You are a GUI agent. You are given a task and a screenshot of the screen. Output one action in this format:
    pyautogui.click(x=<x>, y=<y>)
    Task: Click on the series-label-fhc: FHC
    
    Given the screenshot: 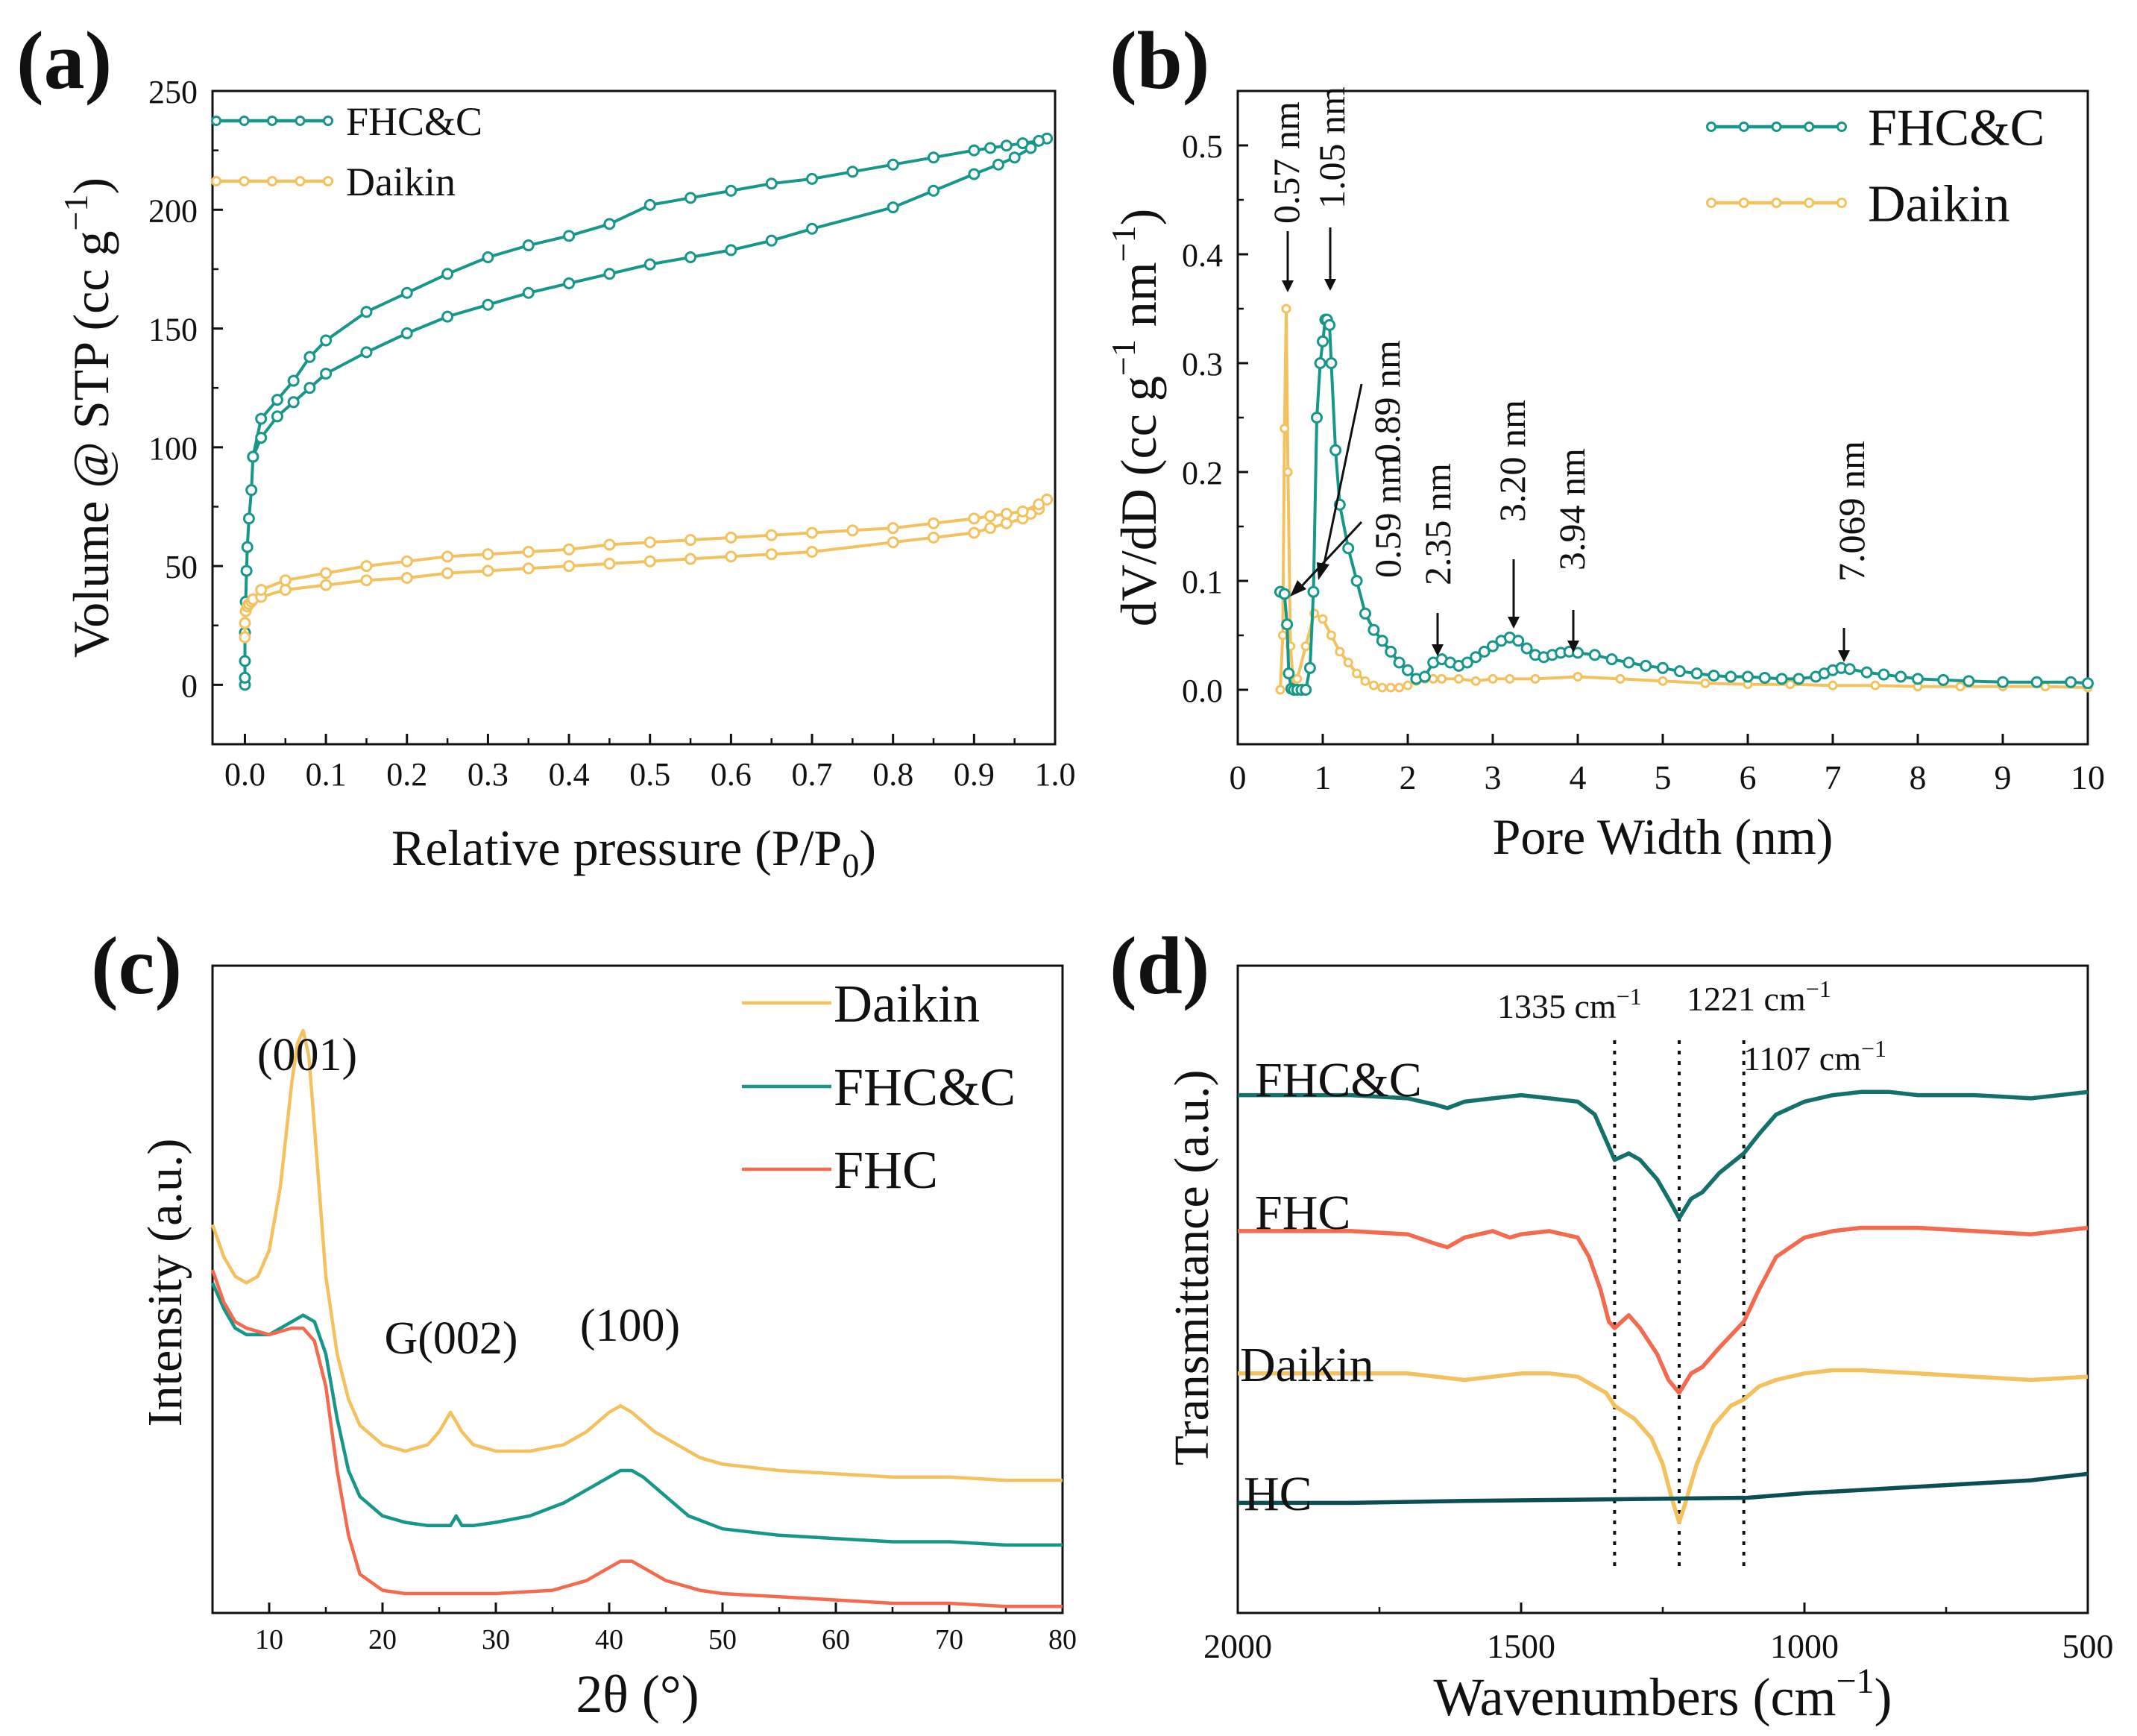 What is the action you would take?
    pyautogui.click(x=1302, y=1213)
    